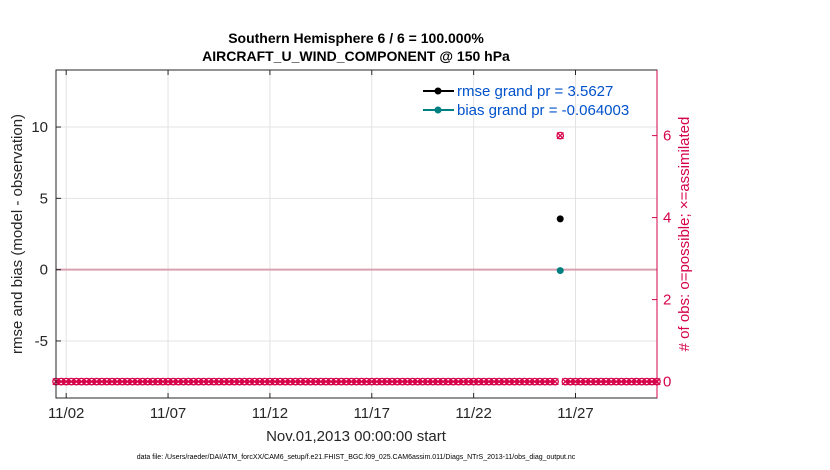 The width and height of the screenshot is (830, 470). Describe the element at coordinates (44, 198) in the screenshot. I see `y-tick-label: 5` at that location.